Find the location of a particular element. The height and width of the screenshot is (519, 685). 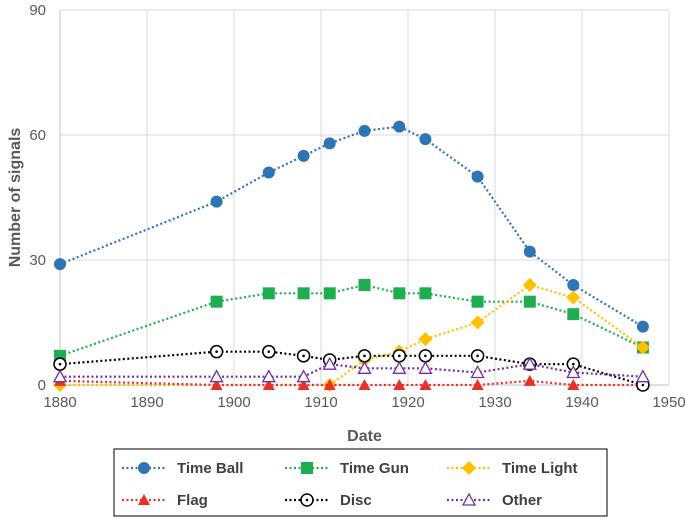

legend-item-time-ball: Time Ball is located at coordinates (182, 468).